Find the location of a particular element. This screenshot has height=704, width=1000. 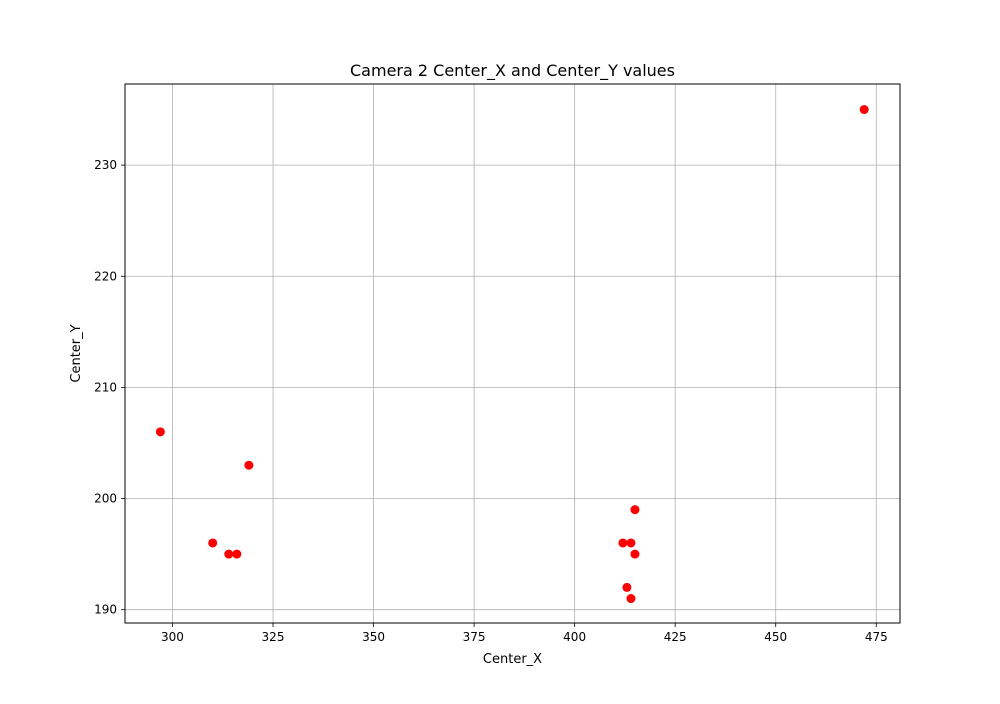

y-axis-label: Center_Y is located at coordinates (76, 353).